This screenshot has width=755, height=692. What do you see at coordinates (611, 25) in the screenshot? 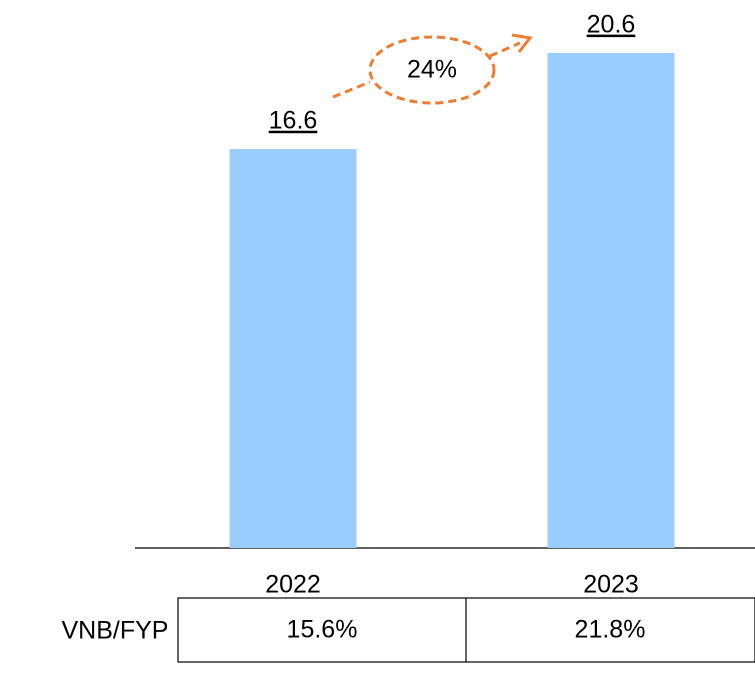
I see `data-label: 20.6` at bounding box center [611, 25].